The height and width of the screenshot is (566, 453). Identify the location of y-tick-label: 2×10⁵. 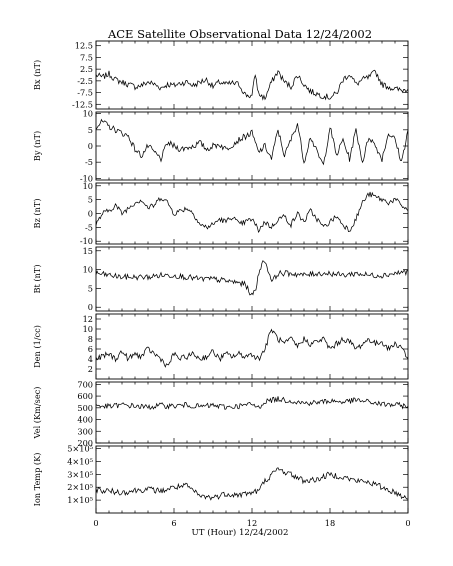
(80, 487).